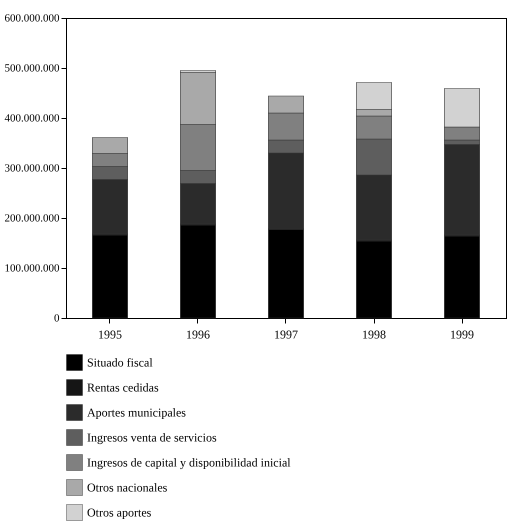 The width and height of the screenshot is (528, 528). Describe the element at coordinates (152, 437) in the screenshot. I see `legend-label: Ingresos venta de servicios` at that location.